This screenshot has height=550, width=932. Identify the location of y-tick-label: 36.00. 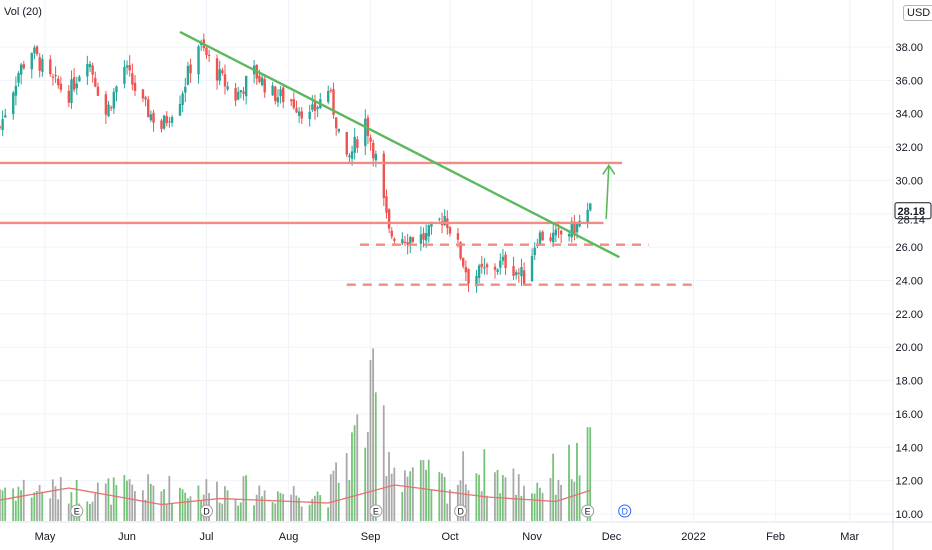
(909, 81).